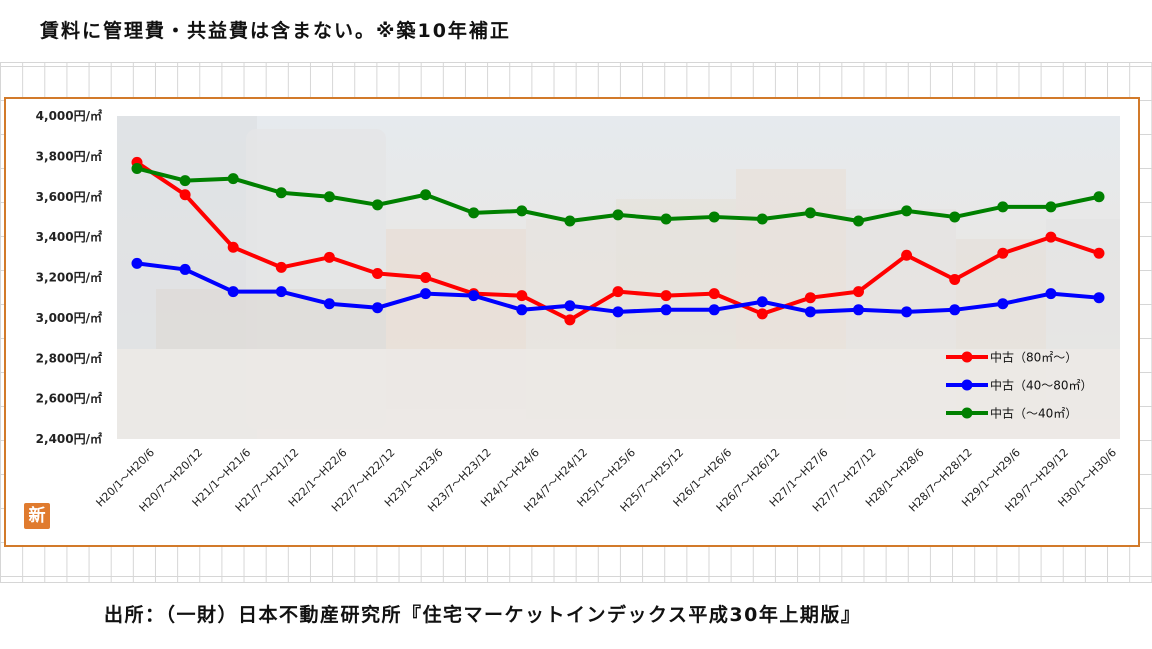 Image resolution: width=1152 pixels, height=649 pixels. What do you see at coordinates (483, 615) in the screenshot?
I see `source-citation: 出所：（一財）日本不動産研究所『住宅マーケットインデックス平成30年上期版』` at bounding box center [483, 615].